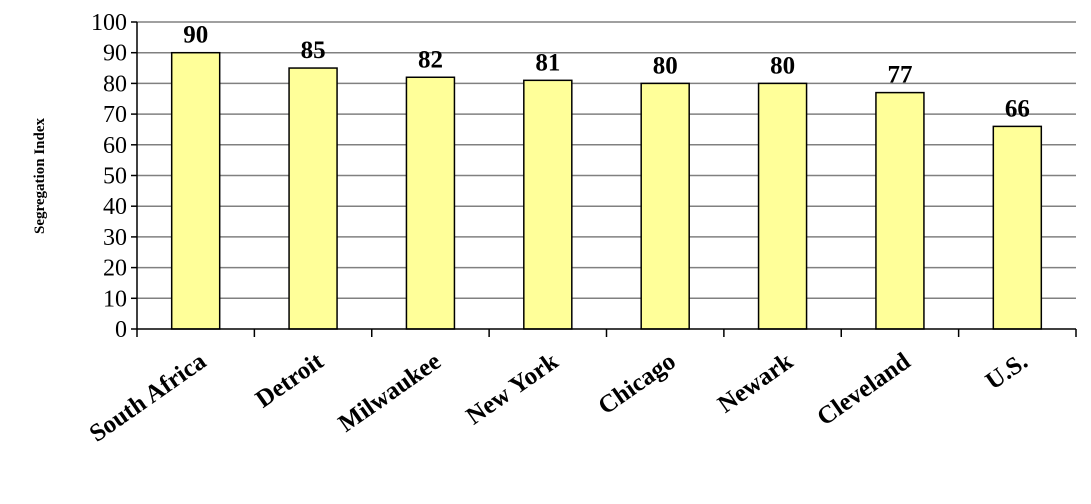 Image resolution: width=1091 pixels, height=504 pixels. Describe the element at coordinates (313, 50) in the screenshot. I see `data-label-detroit: 85` at that location.